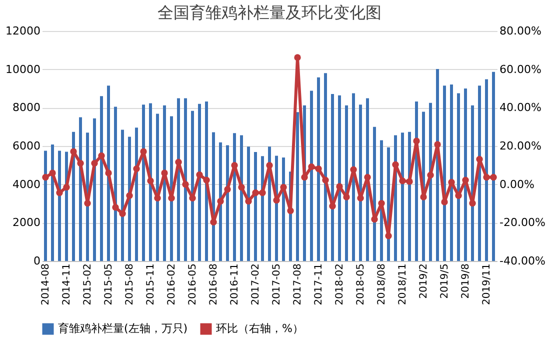 Image resolution: width=550 pixels, height=342 pixels. Describe the element at coordinates (193, 285) in the screenshot. I see `x-tick-label: 2016-05` at that location.